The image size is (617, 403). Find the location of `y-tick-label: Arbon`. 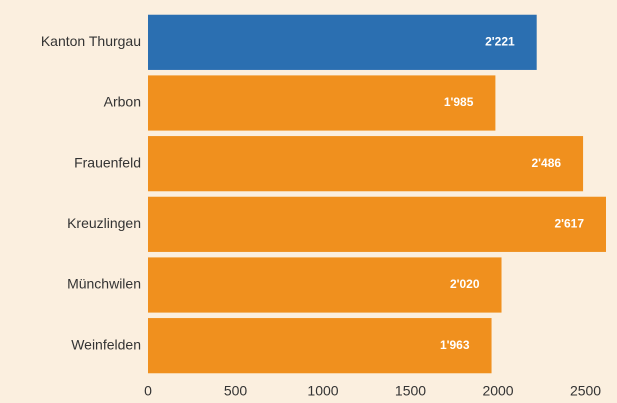

y-tick-label: Arbon is located at coordinates (122, 102).